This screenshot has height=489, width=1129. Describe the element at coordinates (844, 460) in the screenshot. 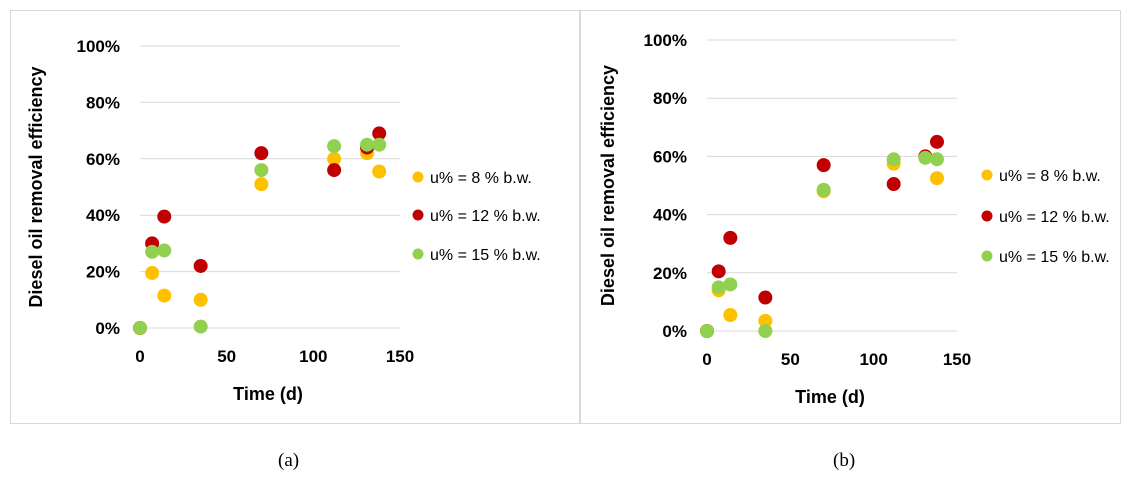

I see `panel-caption-b: (b)` at that location.